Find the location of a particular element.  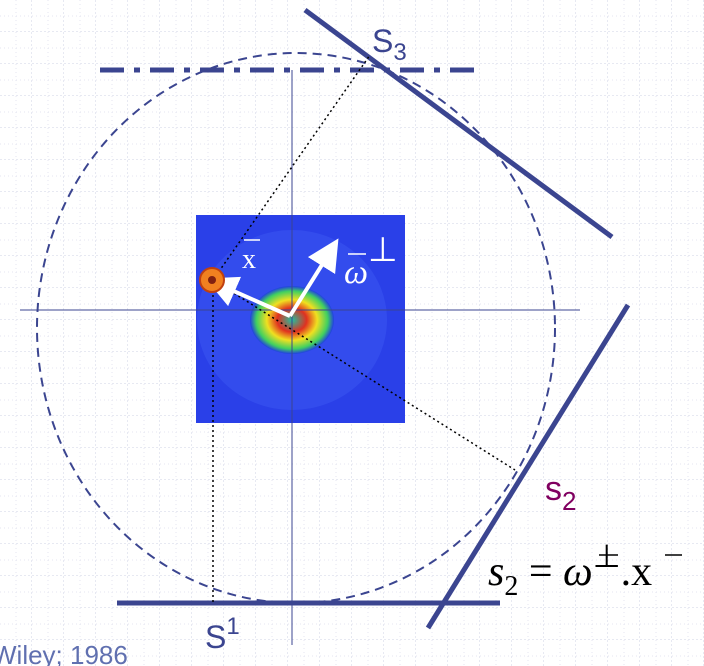

formula: s2 = ω⊥.x is located at coordinates (570, 570).